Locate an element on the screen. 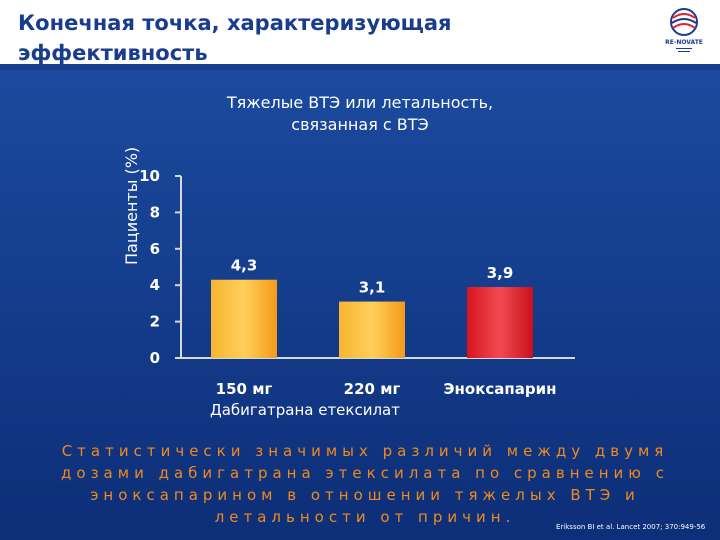 The height and width of the screenshot is (540, 720). y-tick-label: 0 is located at coordinates (155, 358).